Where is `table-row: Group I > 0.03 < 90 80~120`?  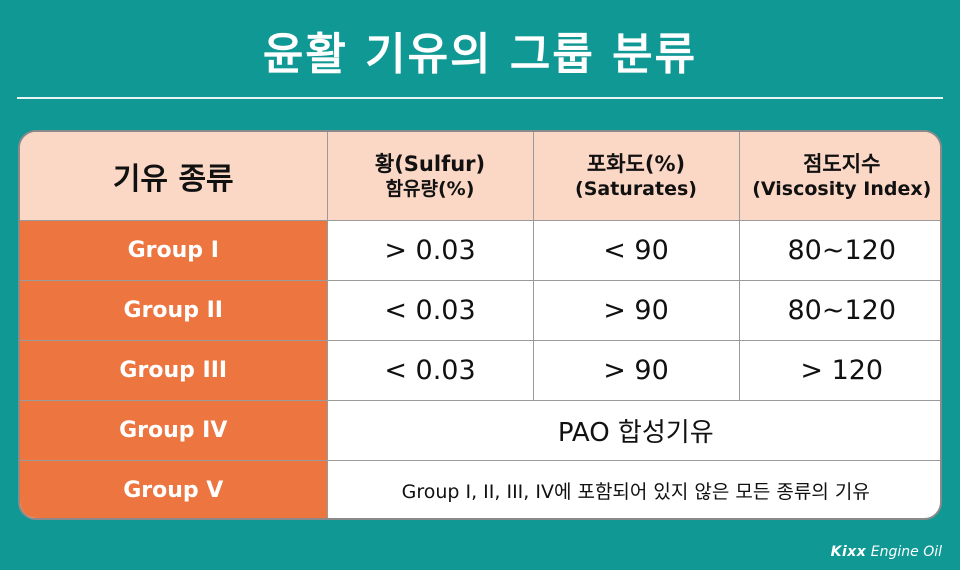 table-row: Group I > 0.03 < 90 80~120 is located at coordinates (480, 250).